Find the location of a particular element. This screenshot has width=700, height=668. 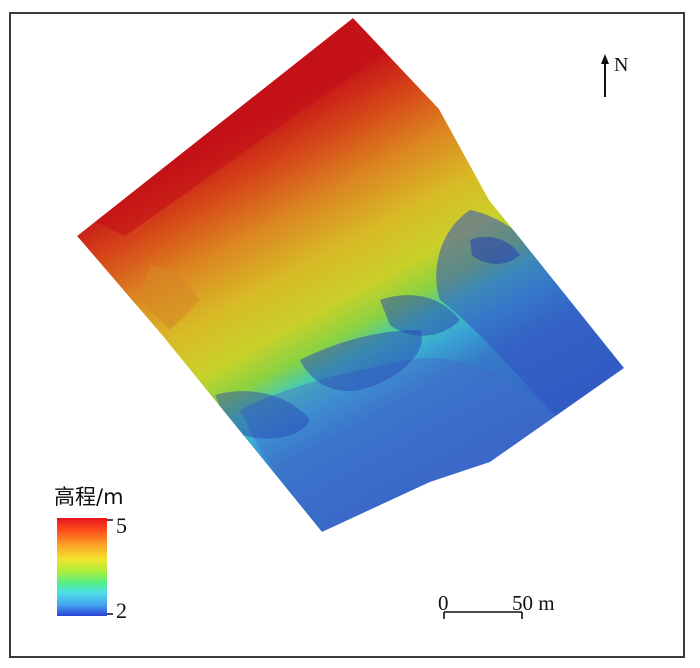

north-arrow-icon is located at coordinates (605, 75).